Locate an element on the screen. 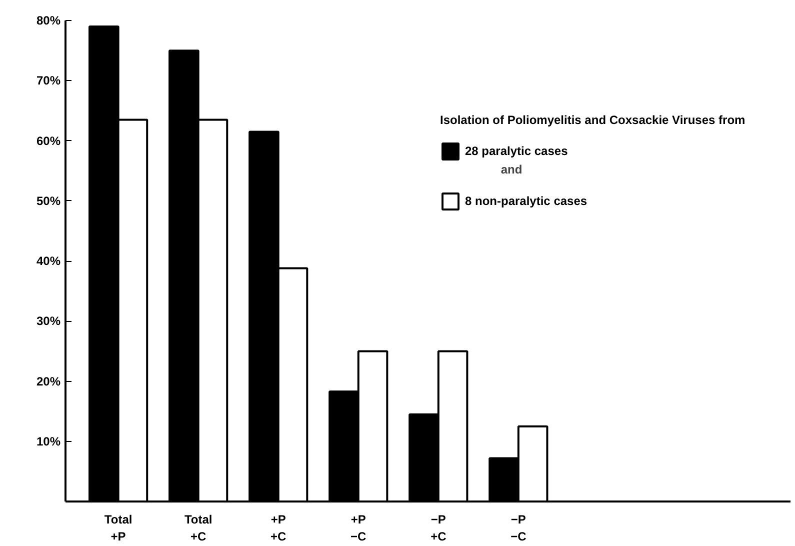 This screenshot has height=546, width=795. y-tick-label: 50% is located at coordinates (48, 201).